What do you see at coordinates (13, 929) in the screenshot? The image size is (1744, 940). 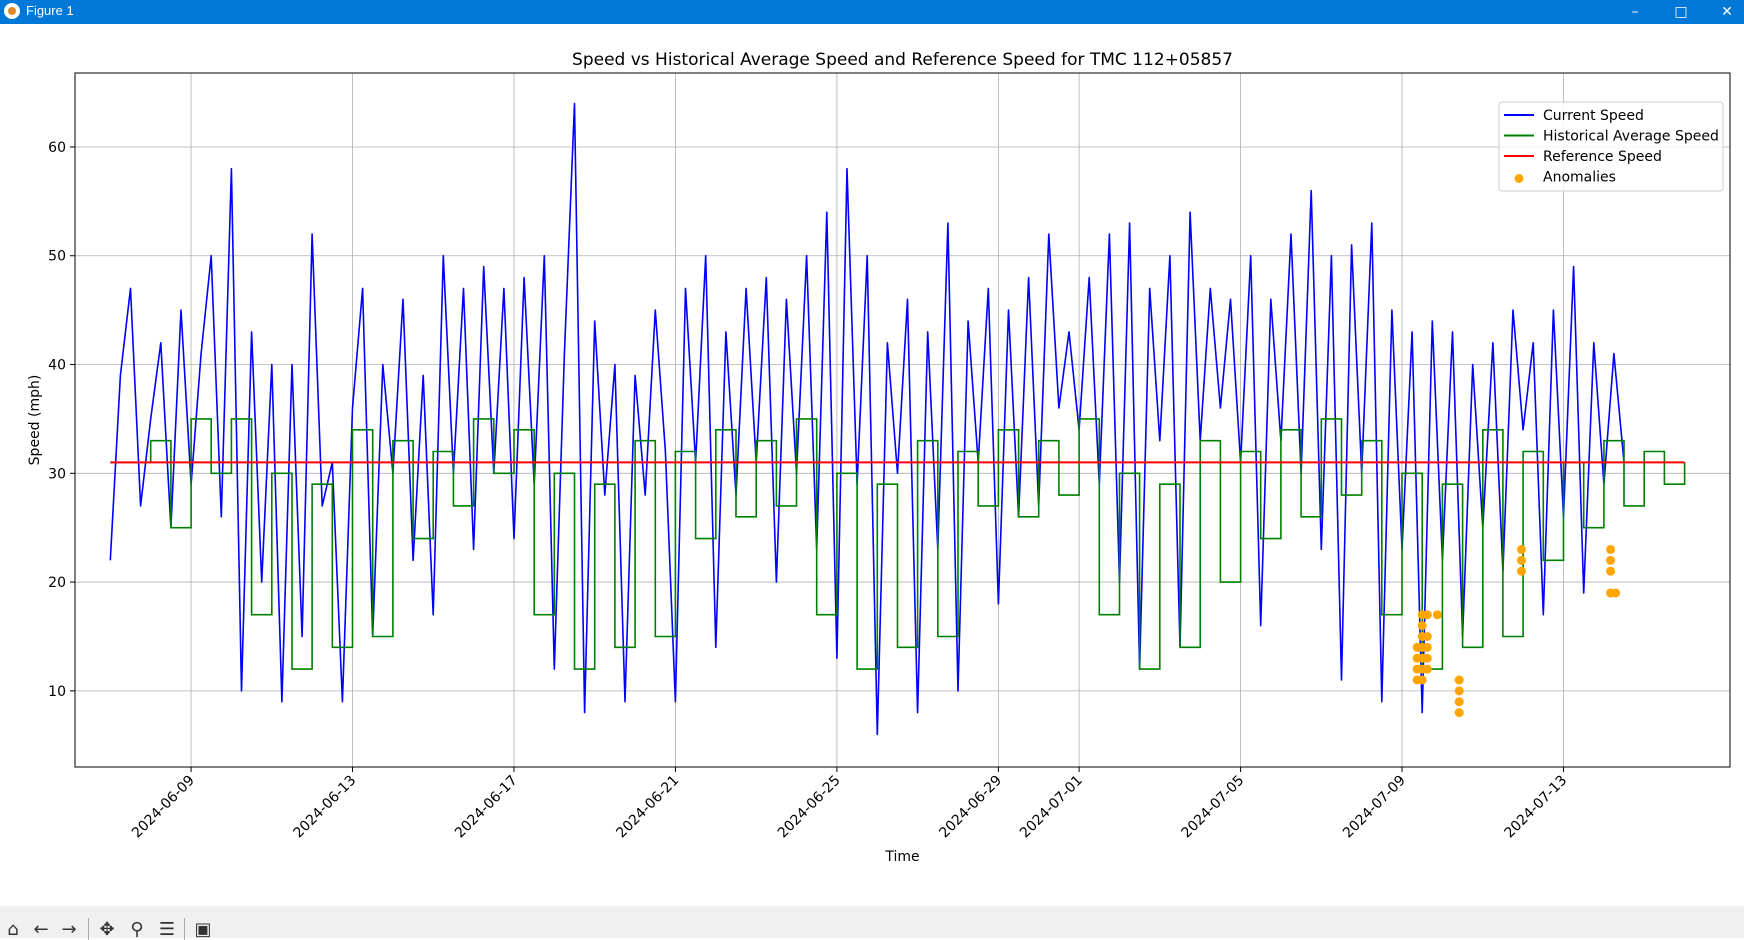 I see `home-icon: ⌂` at bounding box center [13, 929].